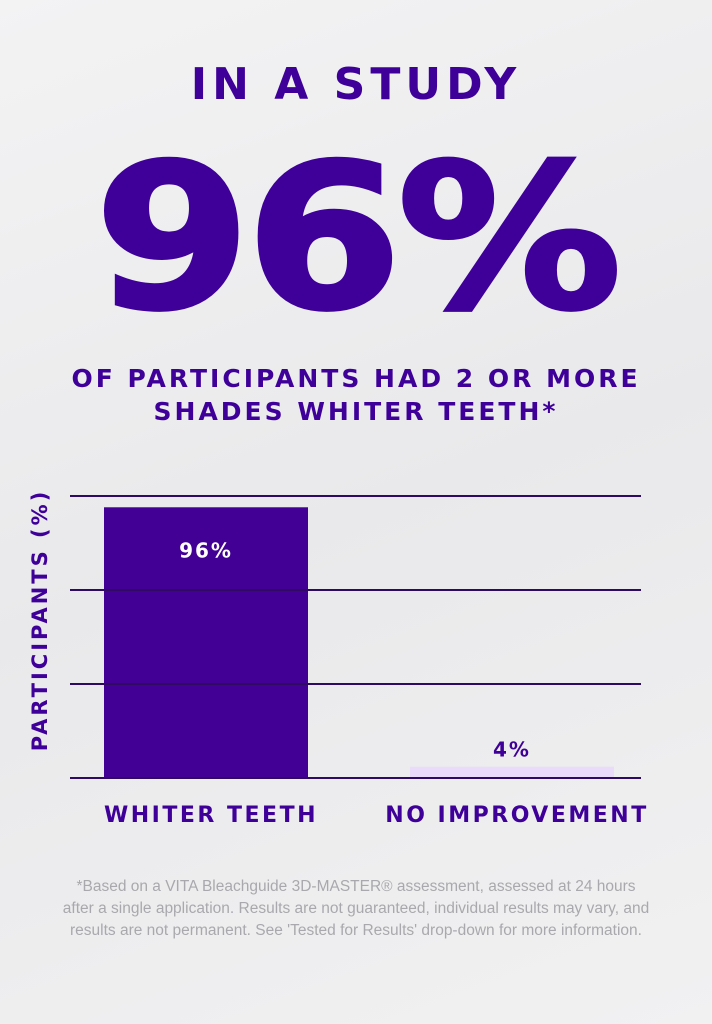 This screenshot has height=1024, width=712. I want to click on data-label: 4%, so click(512, 750).